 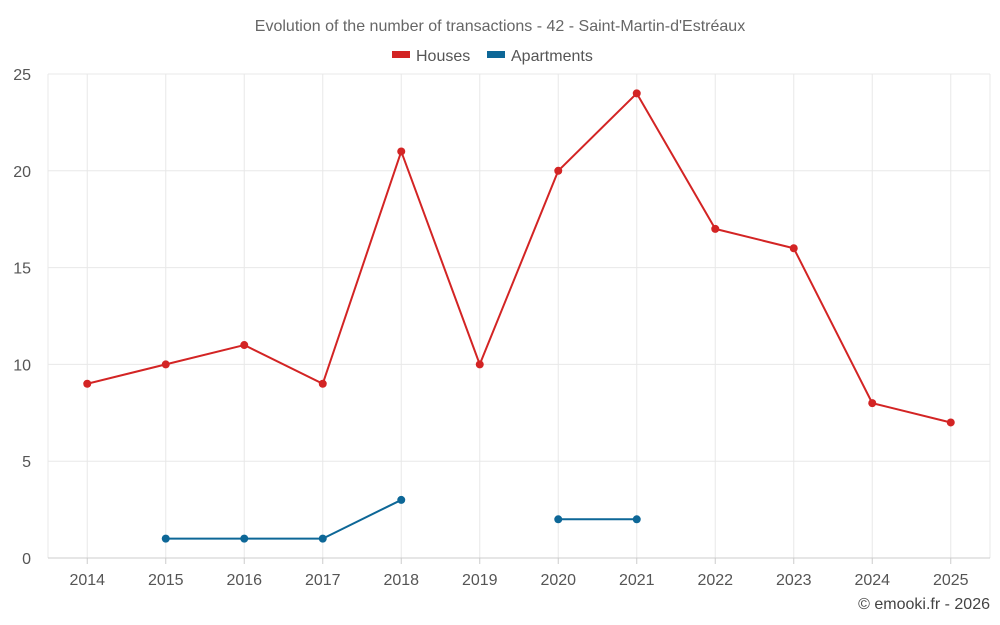 What do you see at coordinates (872, 580) in the screenshot?
I see `x-tick-label: 2024` at bounding box center [872, 580].